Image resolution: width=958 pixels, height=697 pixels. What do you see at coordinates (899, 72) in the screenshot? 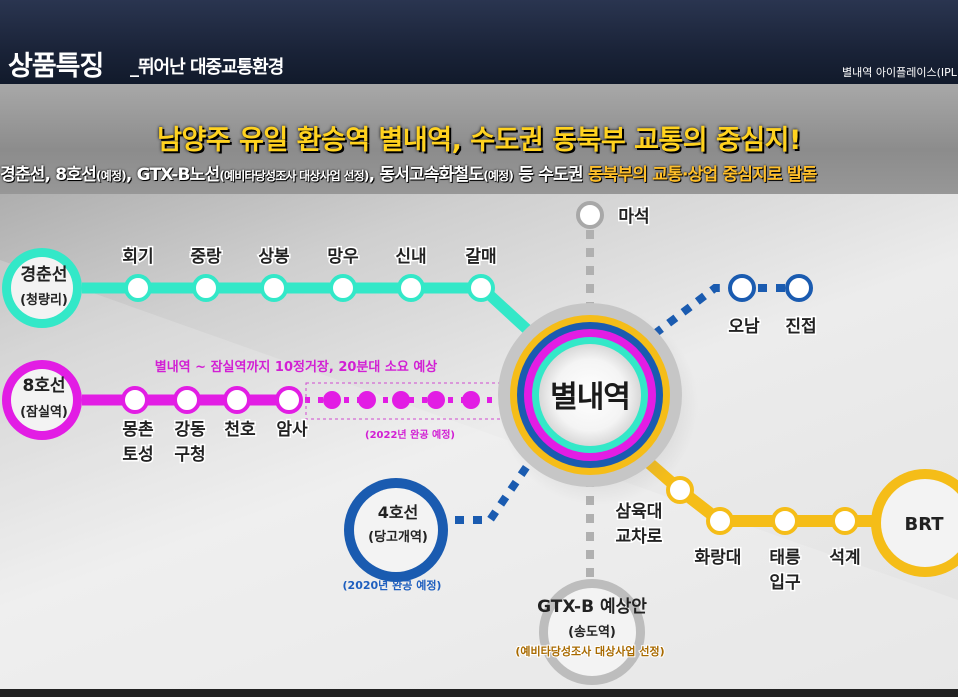
I see `project-name: 별내역 아이플레이스(IPL` at bounding box center [899, 72].